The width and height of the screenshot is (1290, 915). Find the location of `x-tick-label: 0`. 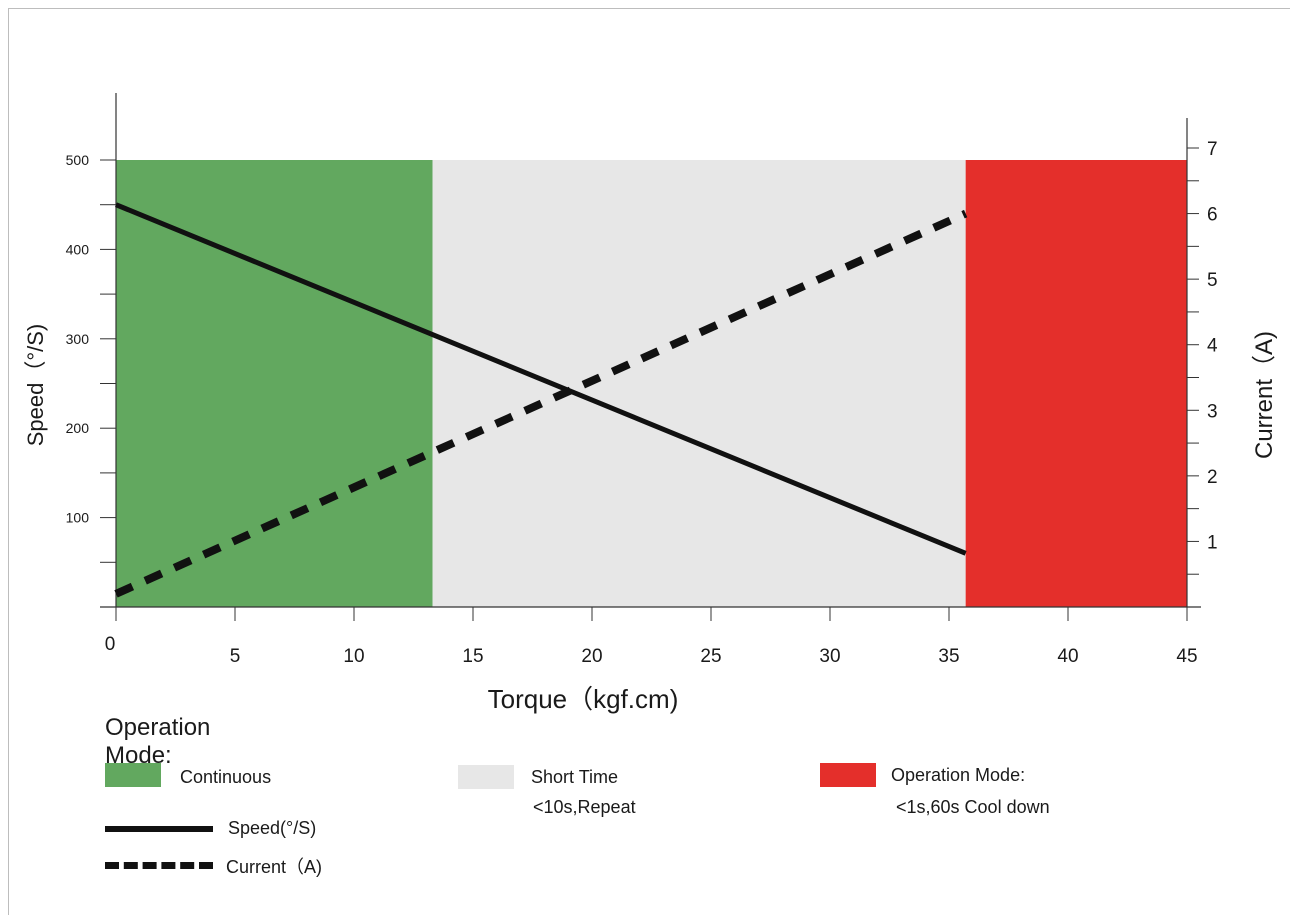

x-tick-label: 0 is located at coordinates (110, 644).